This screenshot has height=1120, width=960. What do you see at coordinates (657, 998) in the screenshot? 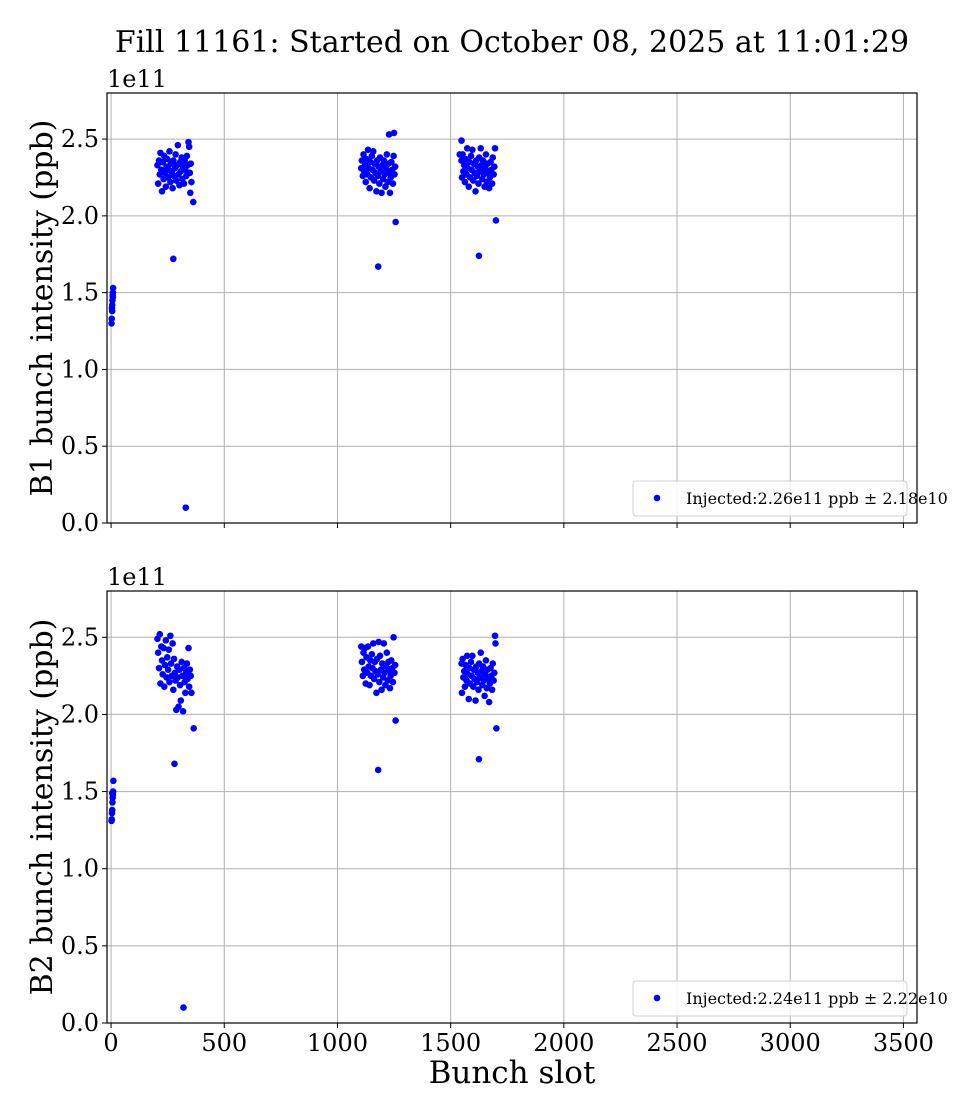
I see `legend-marker-icon` at bounding box center [657, 998].